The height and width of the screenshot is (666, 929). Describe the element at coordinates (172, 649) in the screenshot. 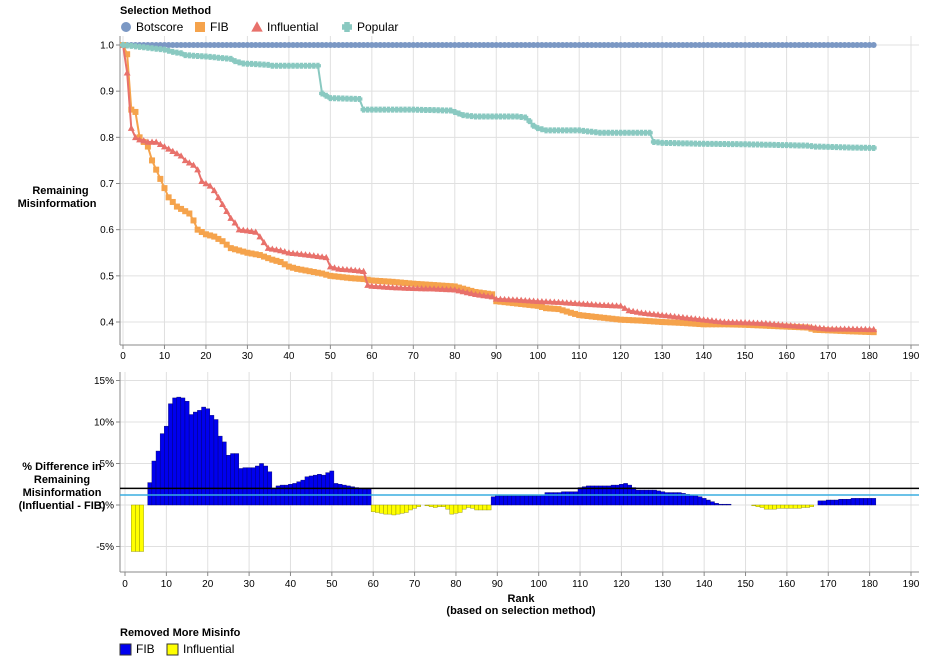

I see `influential-legend-swatch` at that location.